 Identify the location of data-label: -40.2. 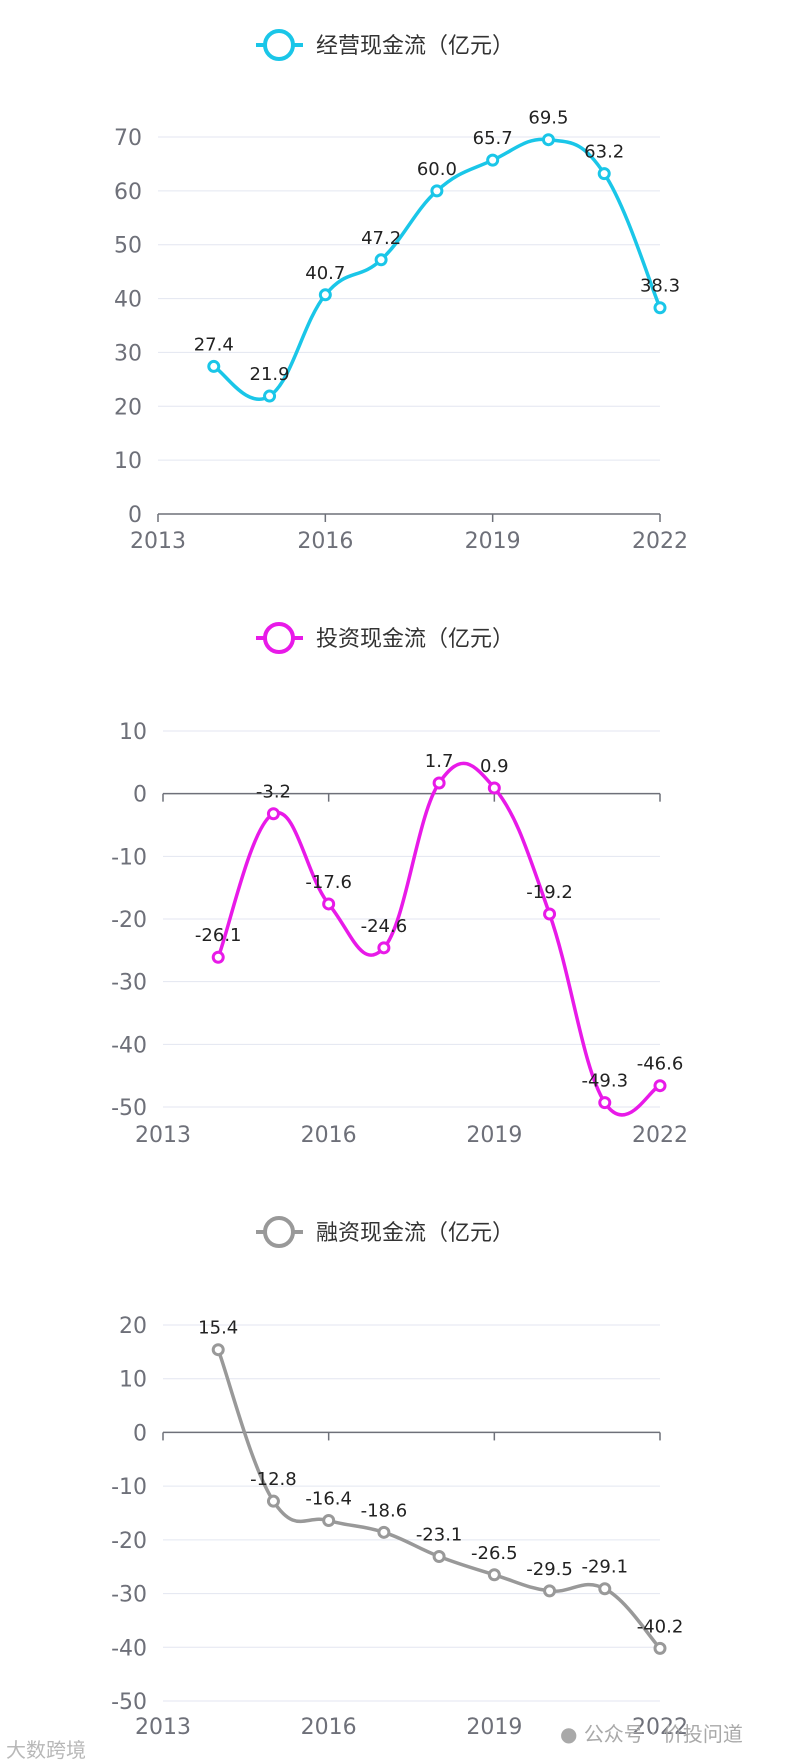
(660, 1626).